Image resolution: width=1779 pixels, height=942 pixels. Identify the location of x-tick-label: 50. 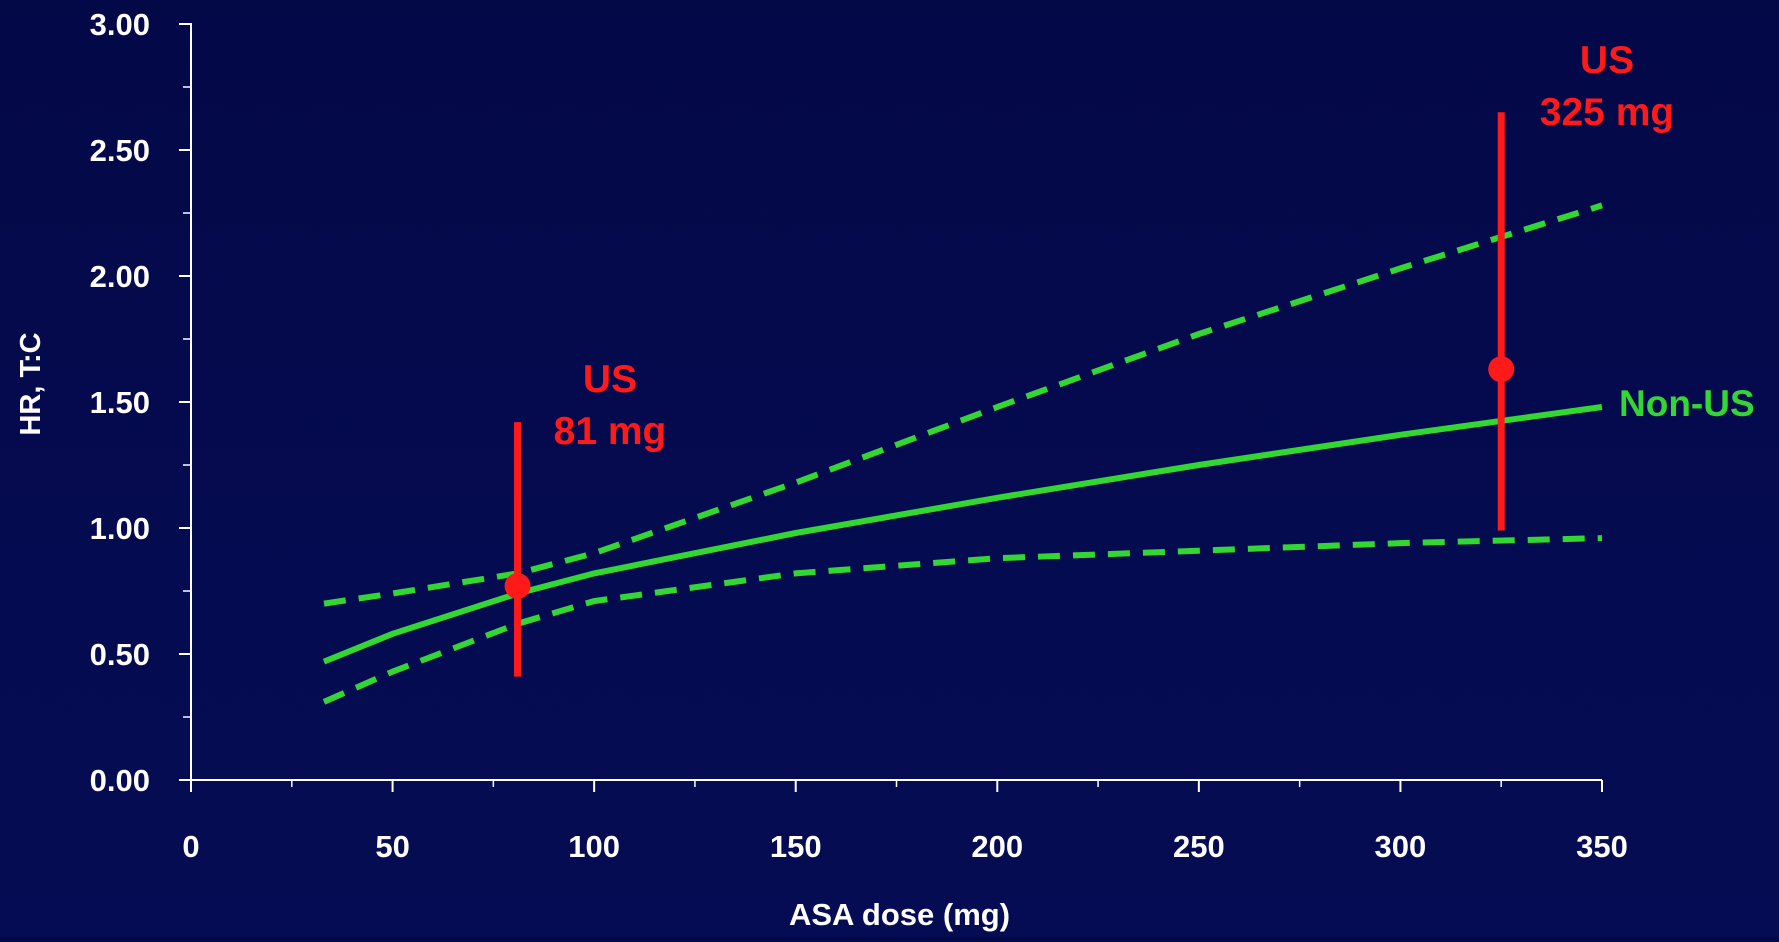
(392, 846).